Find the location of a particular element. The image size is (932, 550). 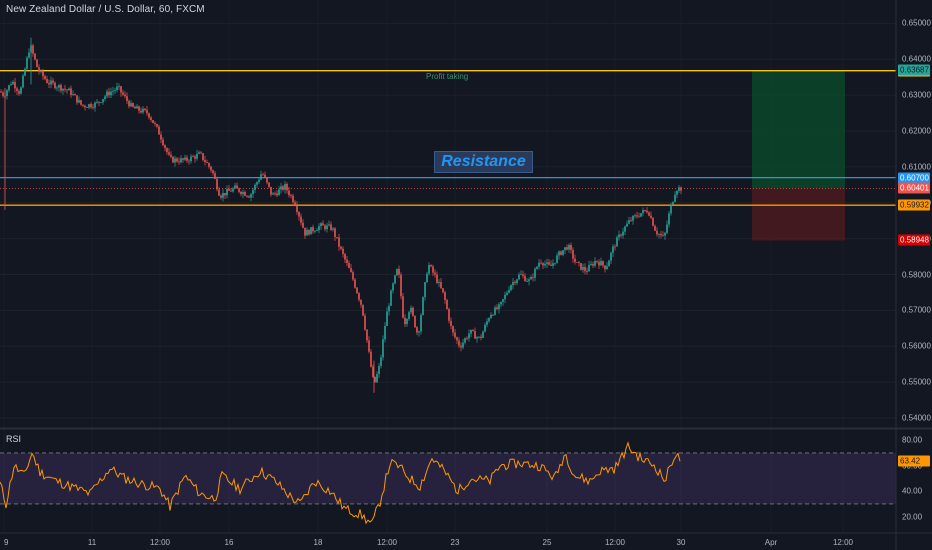

rsi-indicator-title: RSI is located at coordinates (14, 439).